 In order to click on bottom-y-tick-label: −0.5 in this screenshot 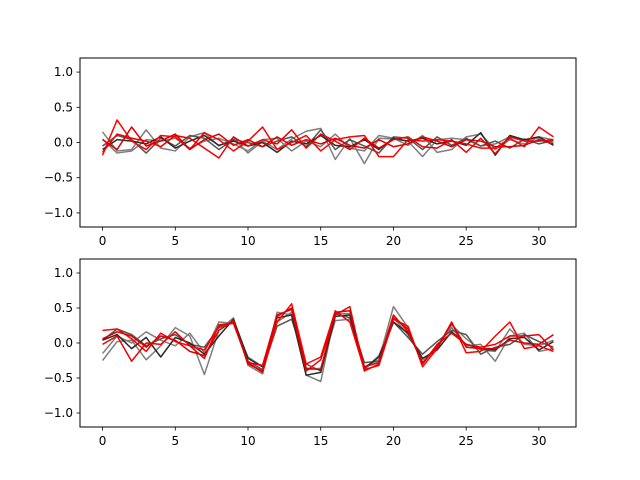, I will do `click(58, 378)`.